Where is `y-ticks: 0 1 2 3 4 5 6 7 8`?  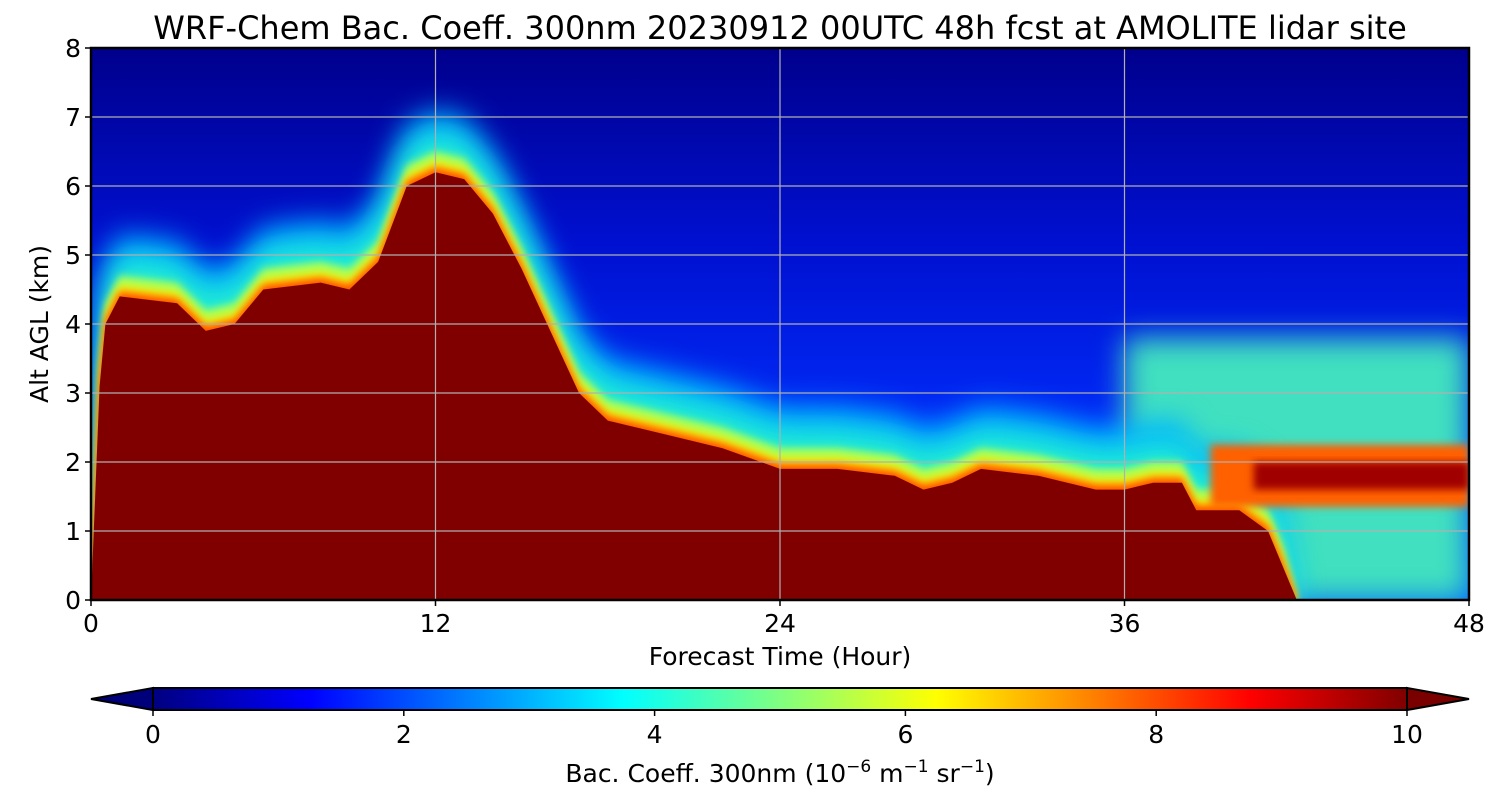
y-ticks: 0 1 2 3 4 5 6 7 8 is located at coordinates (78, 324).